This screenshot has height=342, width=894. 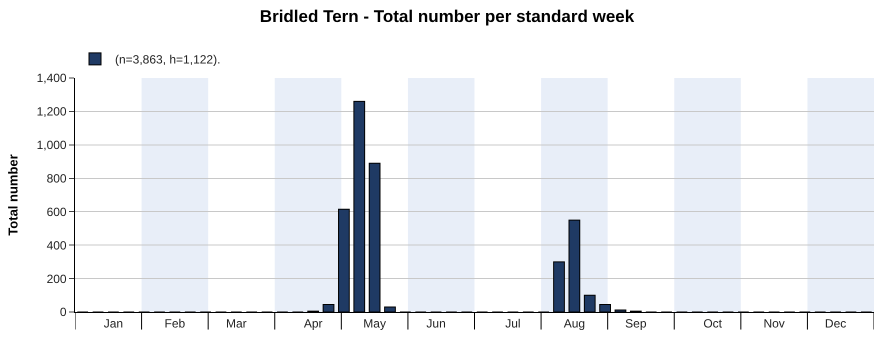 I want to click on x-tick-label: Apr, so click(x=313, y=323).